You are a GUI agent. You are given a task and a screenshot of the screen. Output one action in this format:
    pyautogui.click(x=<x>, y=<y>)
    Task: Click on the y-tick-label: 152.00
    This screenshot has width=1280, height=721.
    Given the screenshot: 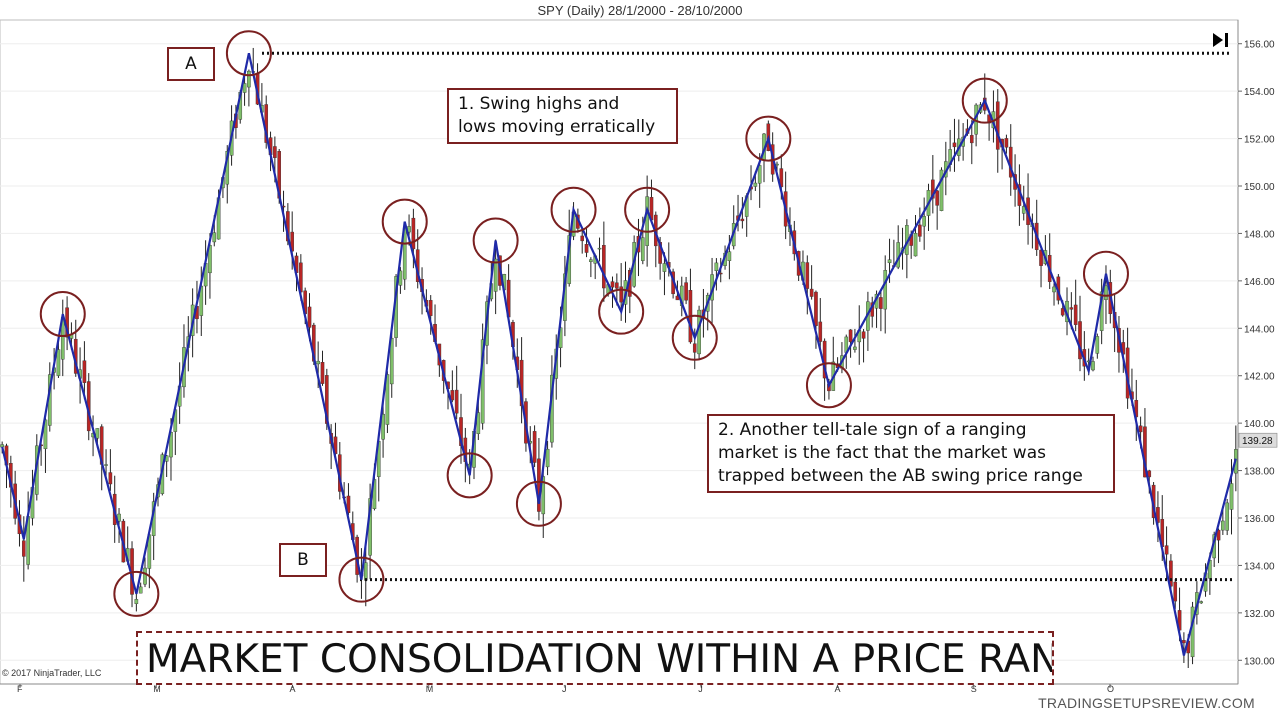 What is the action you would take?
    pyautogui.click(x=1259, y=140)
    